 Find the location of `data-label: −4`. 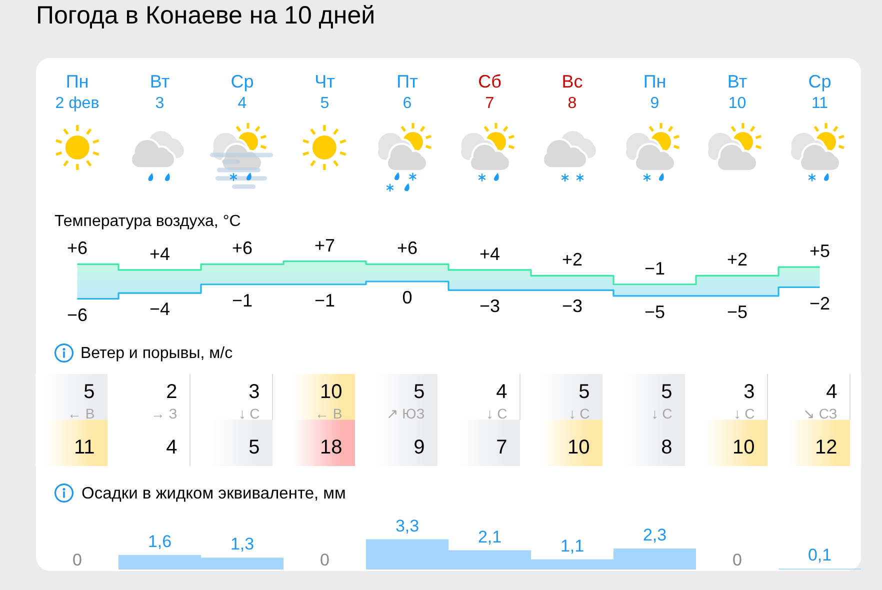

data-label: −4 is located at coordinates (159, 309).